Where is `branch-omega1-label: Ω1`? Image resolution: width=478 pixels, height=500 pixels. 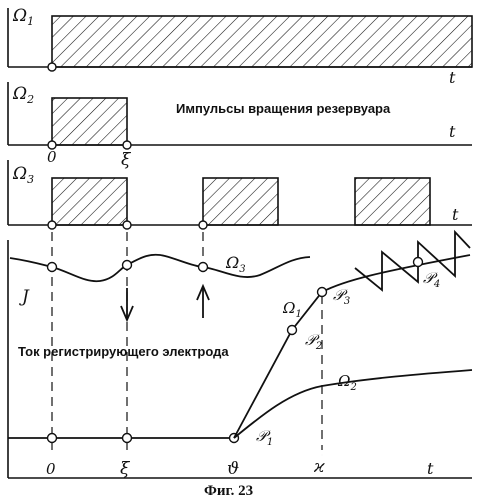 branch-omega1-label: Ω1 is located at coordinates (292, 309).